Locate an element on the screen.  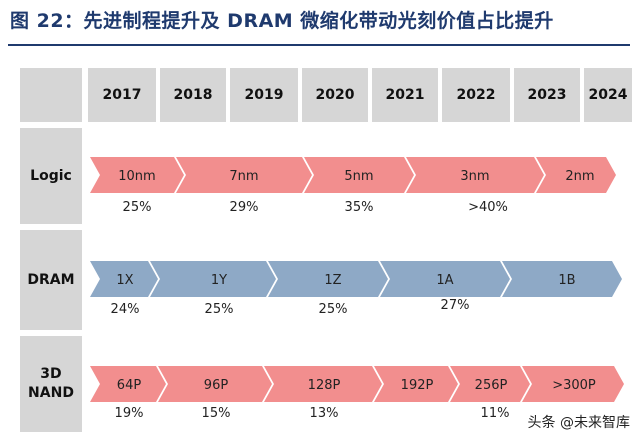
watermark: 头条 @未来智库 is located at coordinates (578, 423).